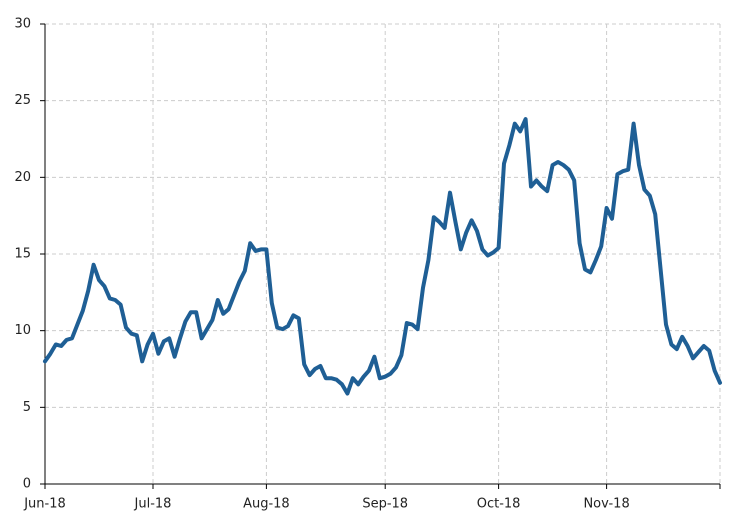 Image resolution: width=741 pixels, height=524 pixels. What do you see at coordinates (22, 100) in the screenshot?
I see `y-tick-label: 25` at bounding box center [22, 100].